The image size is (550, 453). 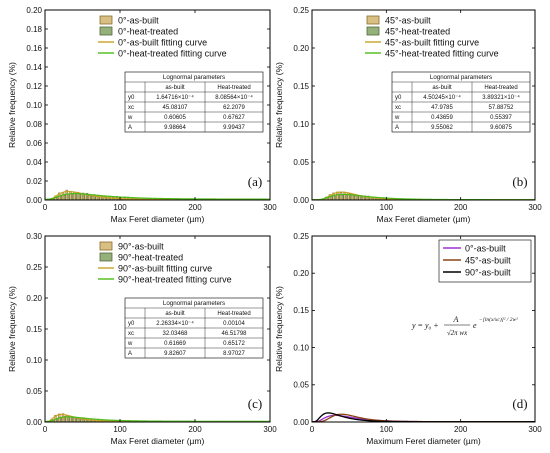 I want to click on table-col-header: as-built, so click(x=175, y=88).